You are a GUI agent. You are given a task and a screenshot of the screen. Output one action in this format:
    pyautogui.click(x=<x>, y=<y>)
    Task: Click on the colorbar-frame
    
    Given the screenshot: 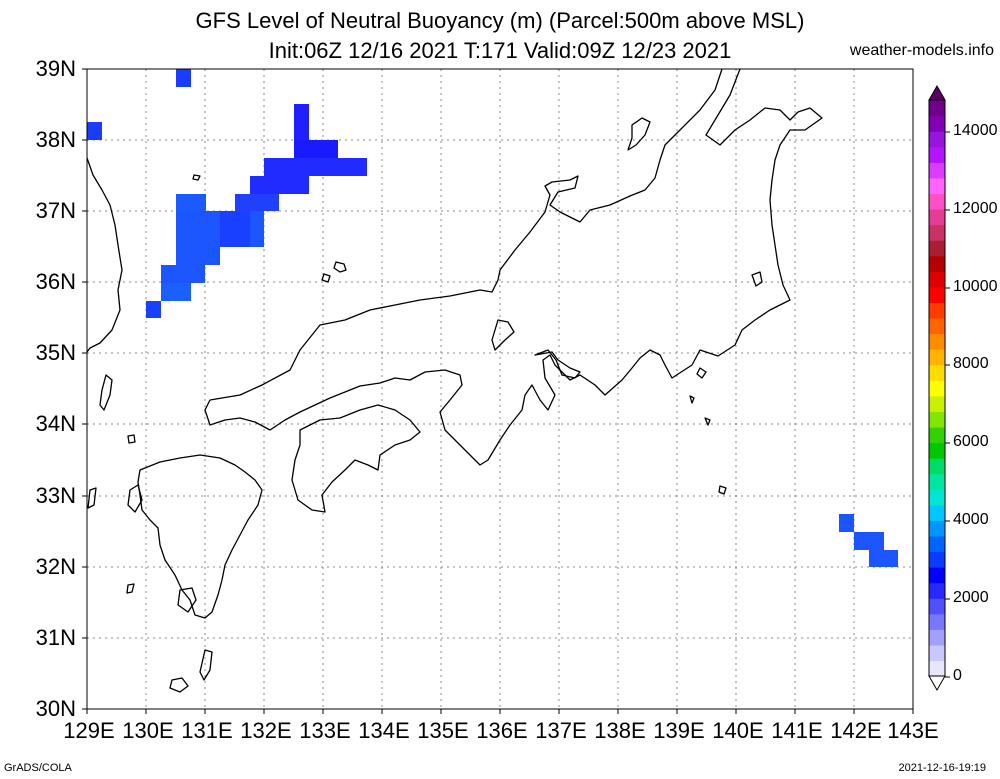 What is the action you would take?
    pyautogui.click(x=937, y=388)
    